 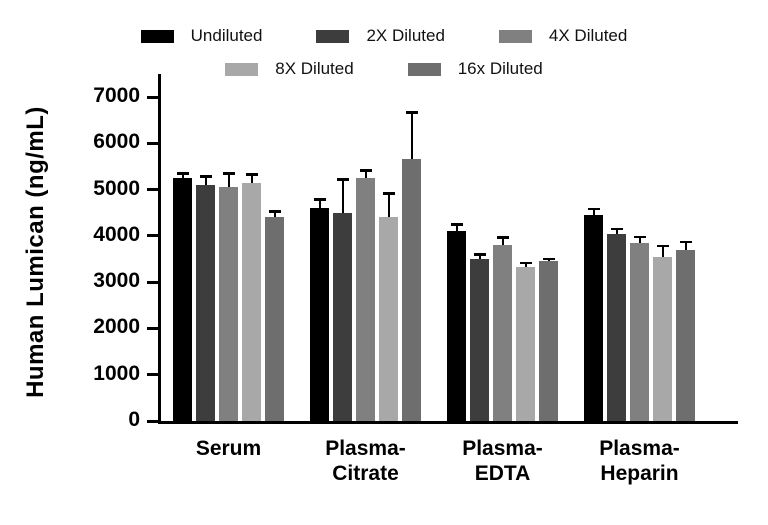 What do you see at coordinates (116, 327) in the screenshot?
I see `y-tick-label: 2000` at bounding box center [116, 327].